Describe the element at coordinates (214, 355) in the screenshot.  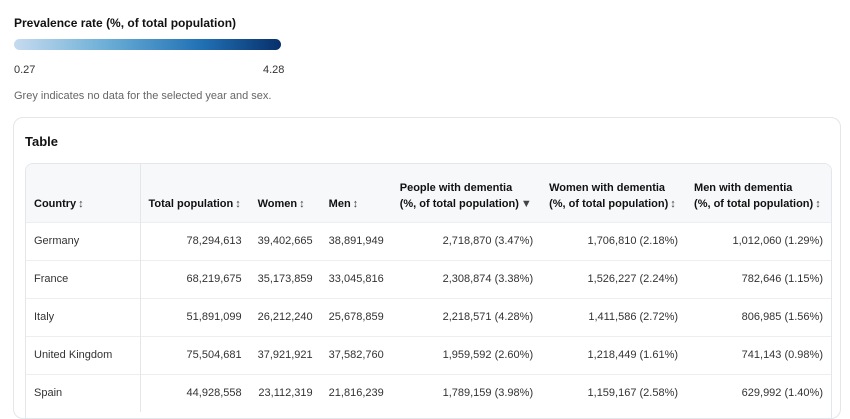
I see `cell-total-population: 75,504,681` at that location.